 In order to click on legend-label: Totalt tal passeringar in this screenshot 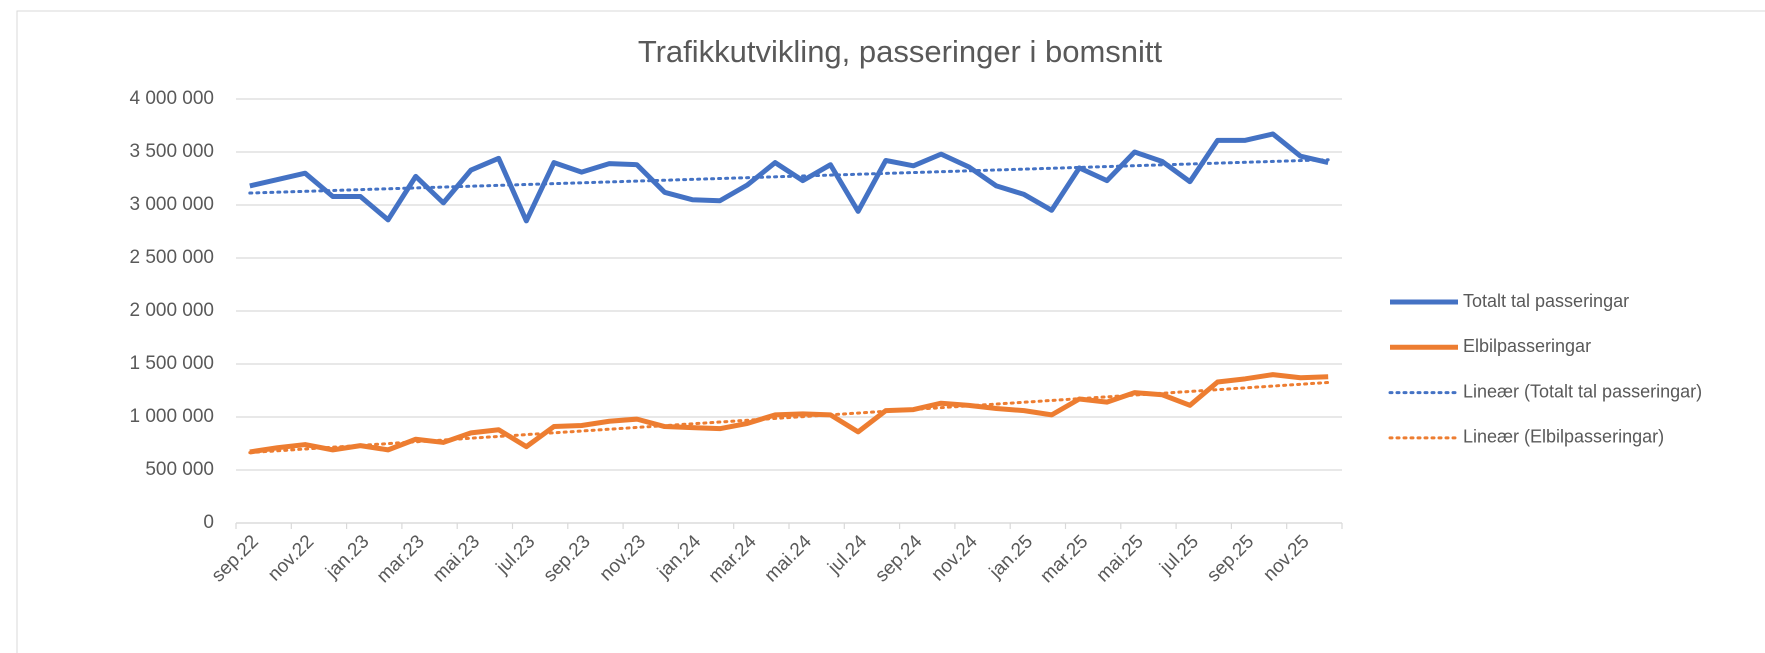, I will do `click(1546, 301)`.